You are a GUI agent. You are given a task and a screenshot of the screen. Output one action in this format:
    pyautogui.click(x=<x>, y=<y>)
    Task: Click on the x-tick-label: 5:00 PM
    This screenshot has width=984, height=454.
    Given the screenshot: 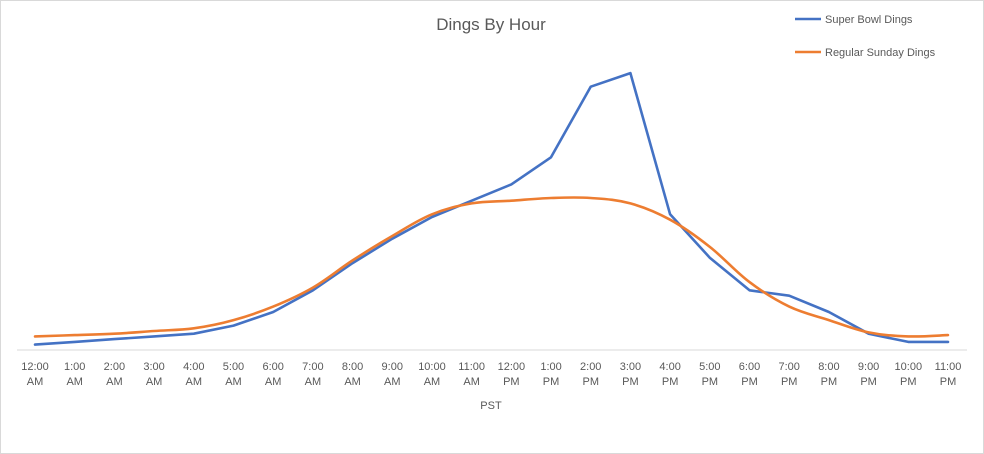 What is the action you would take?
    pyautogui.click(x=709, y=374)
    